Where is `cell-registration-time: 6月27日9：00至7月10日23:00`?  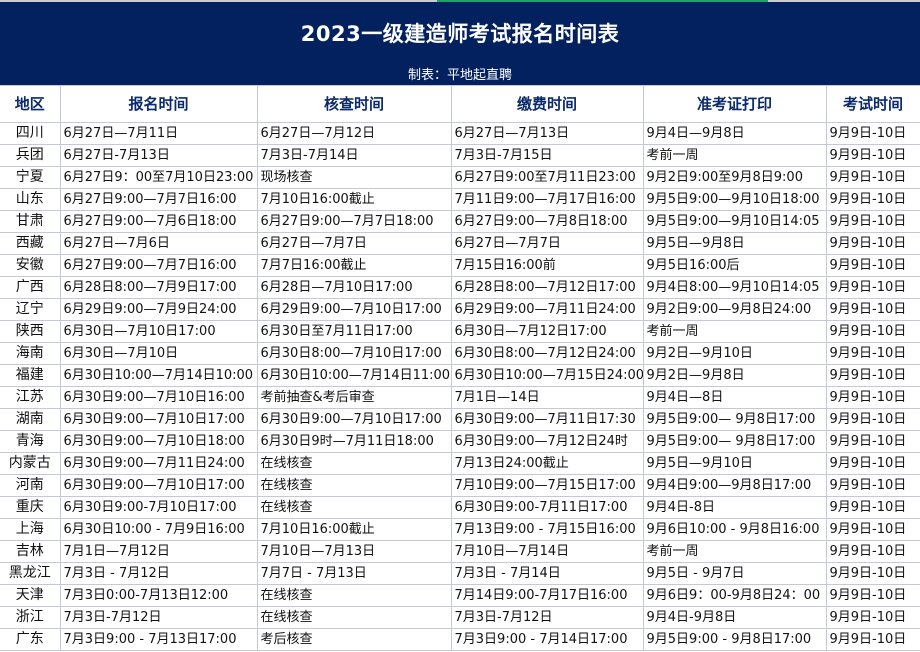 cell-registration-time: 6月27日9：00至7月10日23:00 is located at coordinates (158, 177).